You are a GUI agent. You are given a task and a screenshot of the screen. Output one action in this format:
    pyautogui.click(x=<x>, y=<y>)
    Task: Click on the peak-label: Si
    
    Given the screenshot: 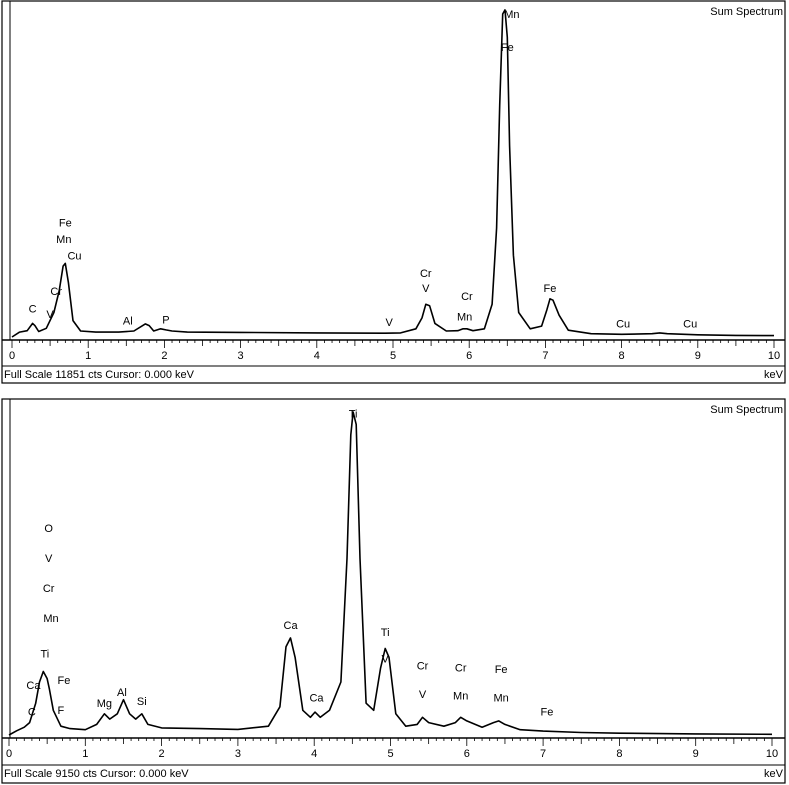 What is the action you would take?
    pyautogui.click(x=142, y=702)
    